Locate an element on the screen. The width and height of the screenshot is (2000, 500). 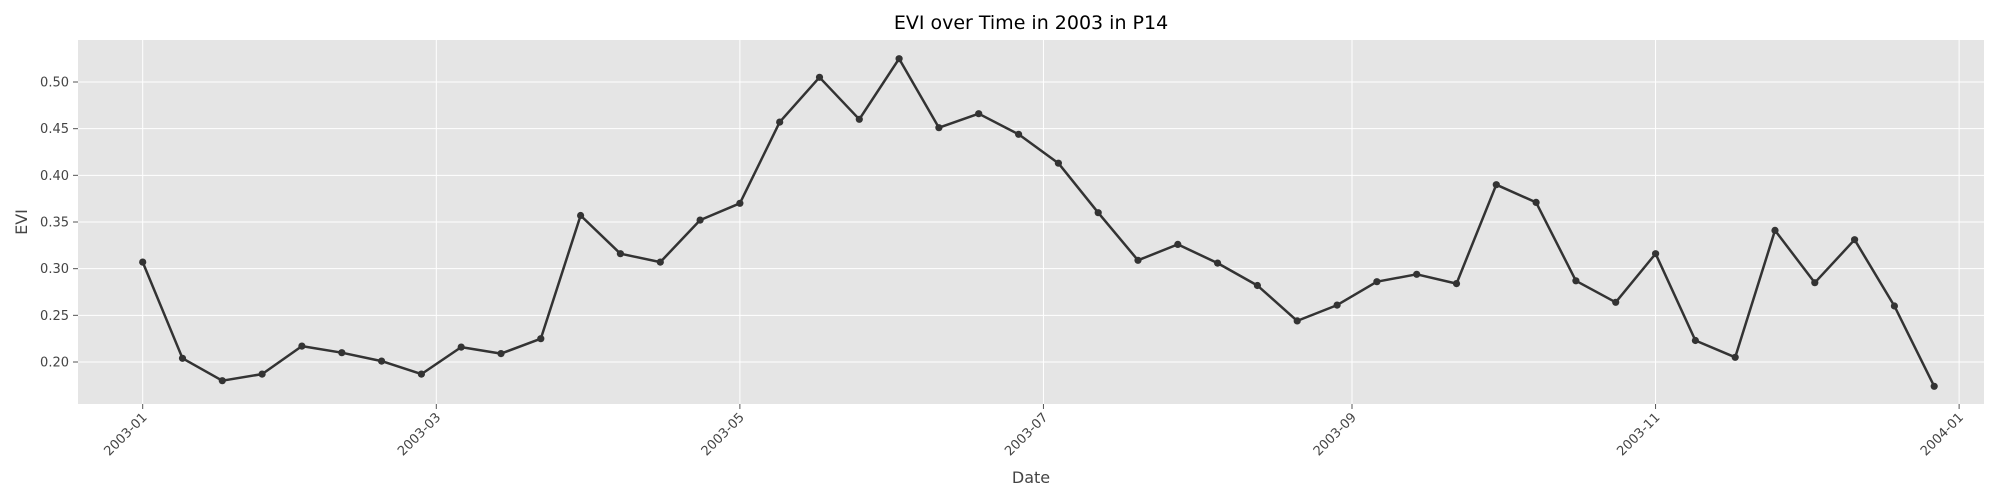
y-tick-label: 0.40 is located at coordinates (54, 176).